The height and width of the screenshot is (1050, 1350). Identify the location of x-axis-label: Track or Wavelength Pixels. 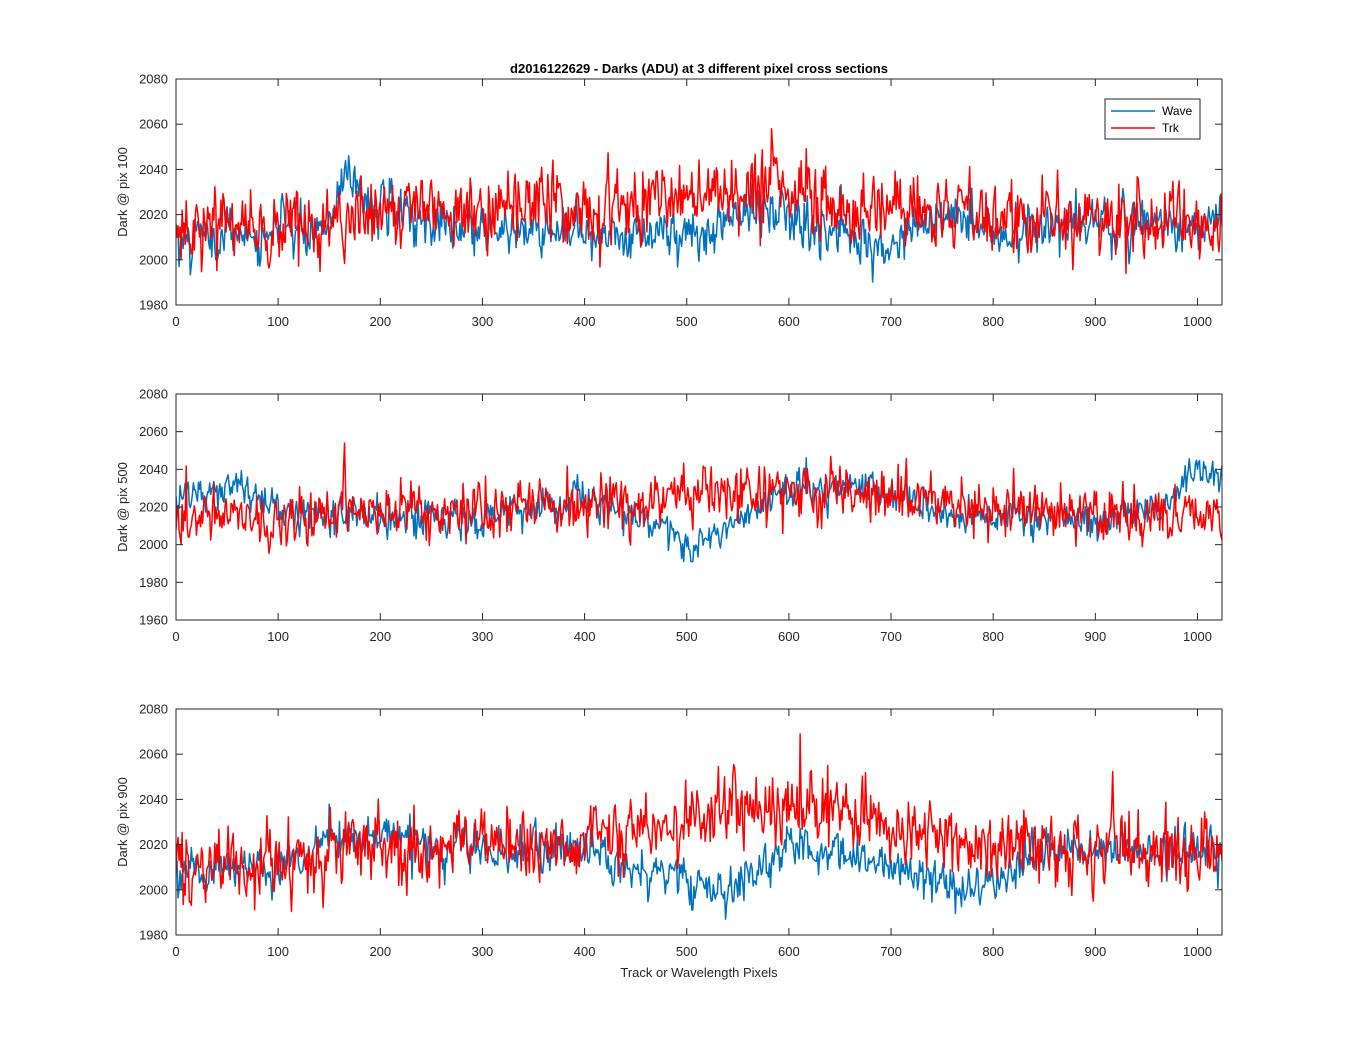
(699, 972).